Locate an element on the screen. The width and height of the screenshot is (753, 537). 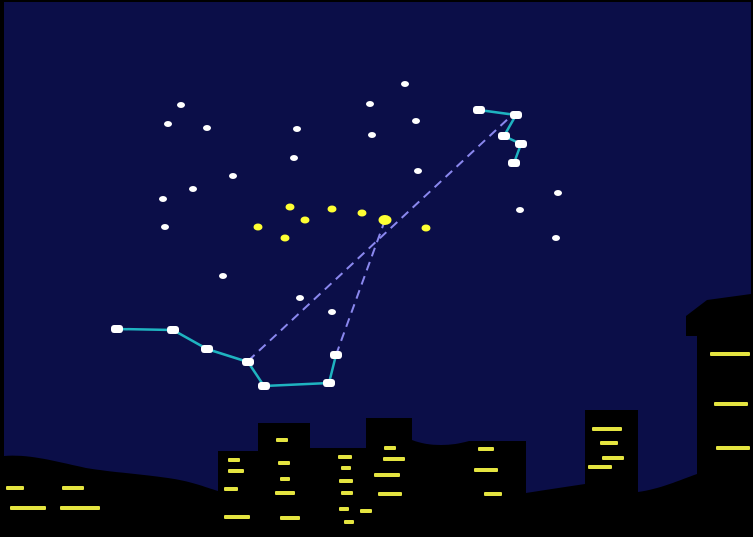
bright-yellow-star-icon is located at coordinates (385, 220).